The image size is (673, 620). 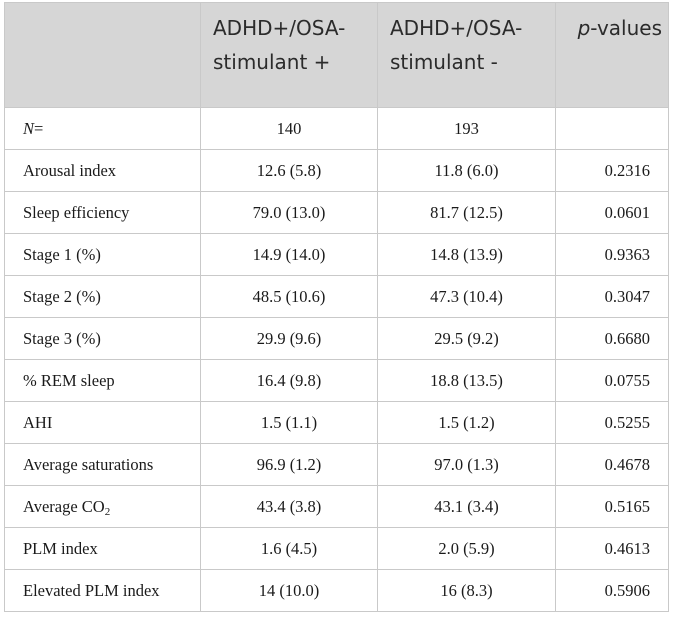 I want to click on header-p-values: p-values, so click(x=612, y=55).